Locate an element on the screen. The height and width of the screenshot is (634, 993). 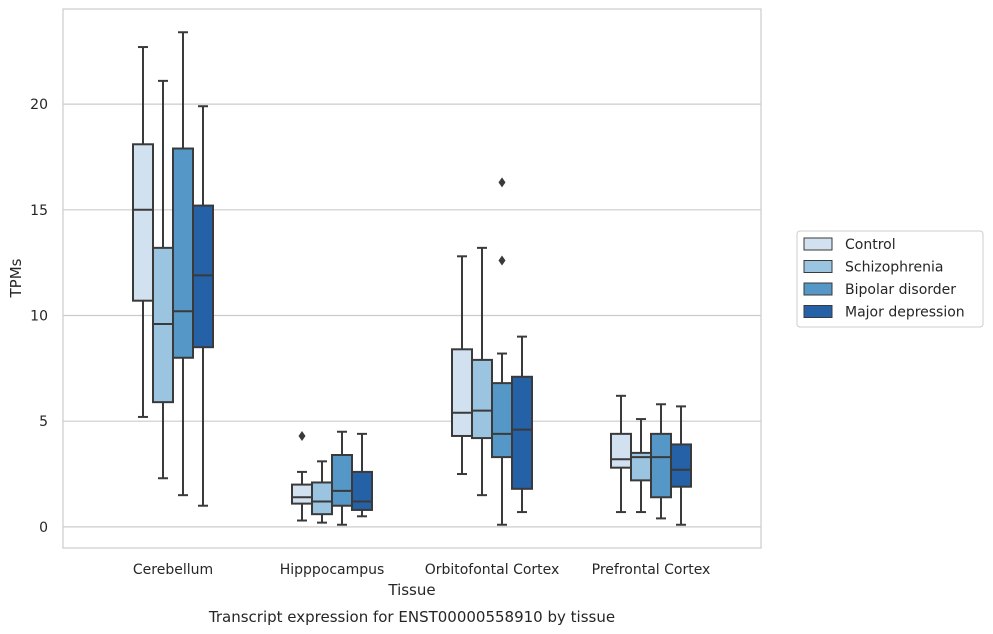
legend-label: Bipolar disorder is located at coordinates (900, 290).